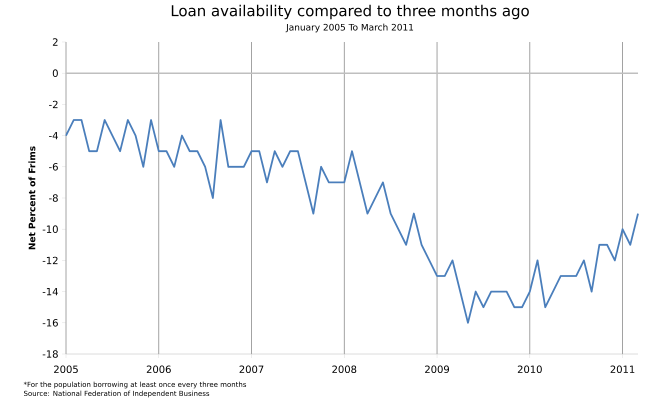  I want to click on y-tick-label: -6, so click(53, 167).